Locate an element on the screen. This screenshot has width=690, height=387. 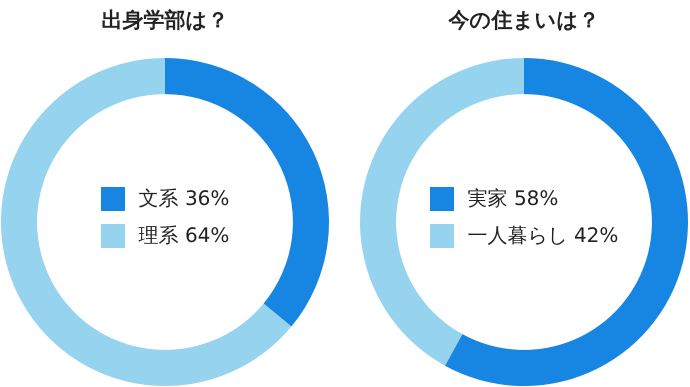
chart-title: 今の住まいは？ is located at coordinates (523, 20).